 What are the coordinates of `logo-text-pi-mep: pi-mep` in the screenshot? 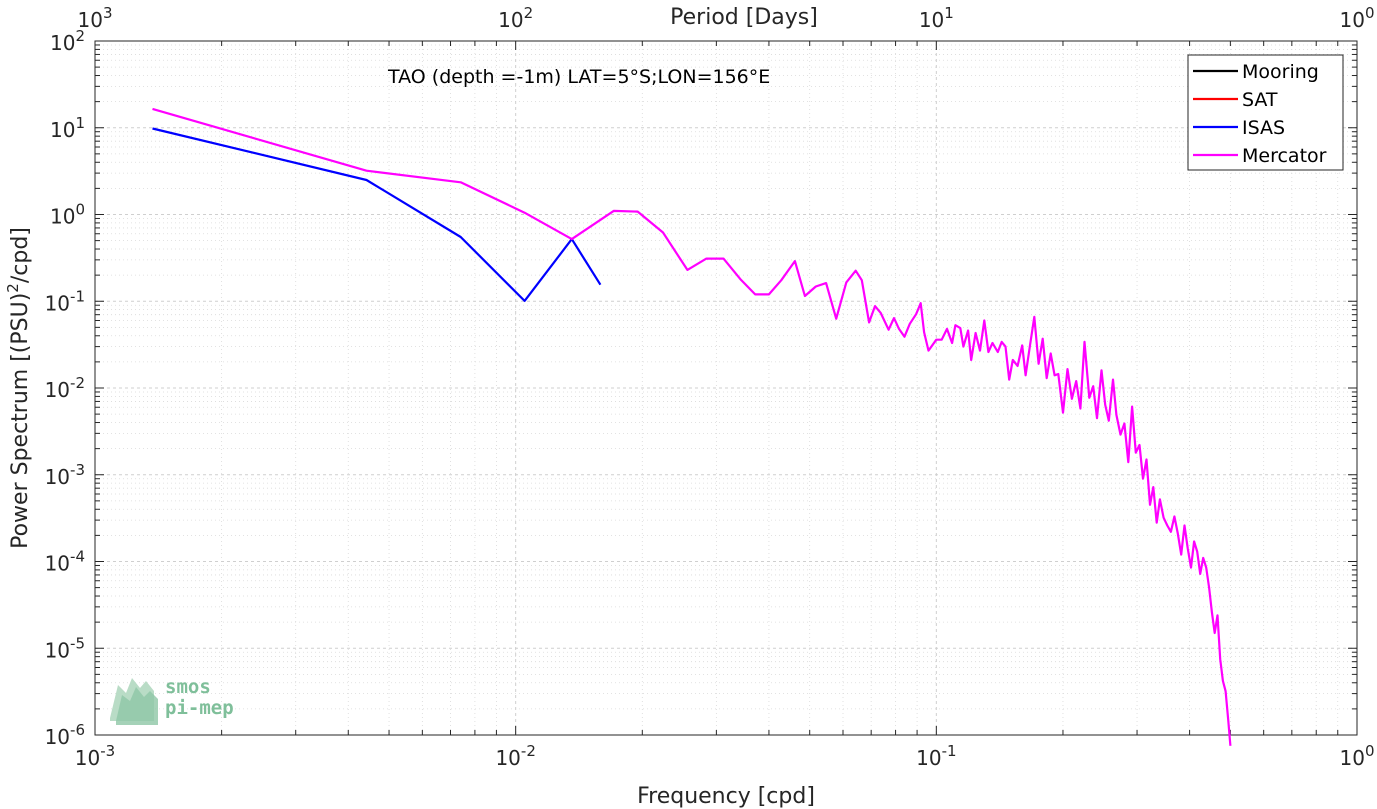 It's located at (199, 708).